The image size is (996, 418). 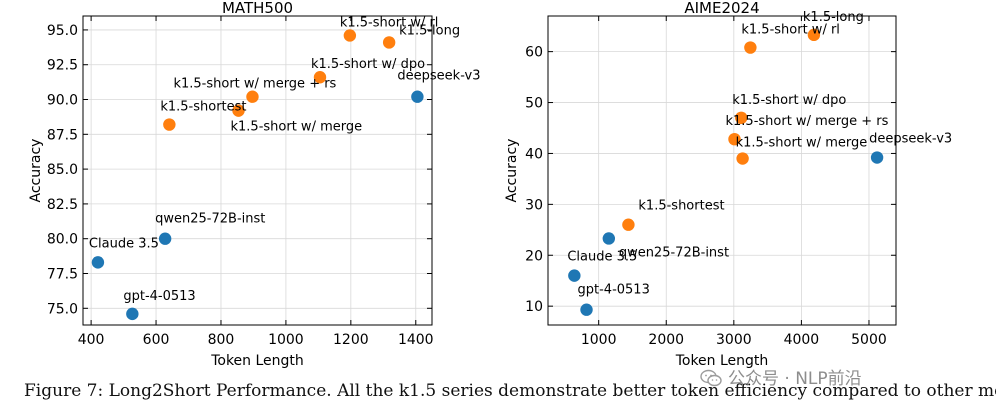 I want to click on x-tick-label: 3000, so click(x=734, y=340).